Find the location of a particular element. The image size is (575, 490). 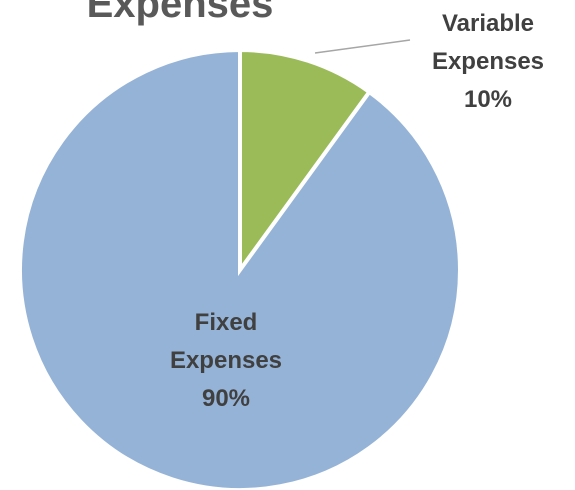

data-label: Fixed Expenses 90% is located at coordinates (226, 361).